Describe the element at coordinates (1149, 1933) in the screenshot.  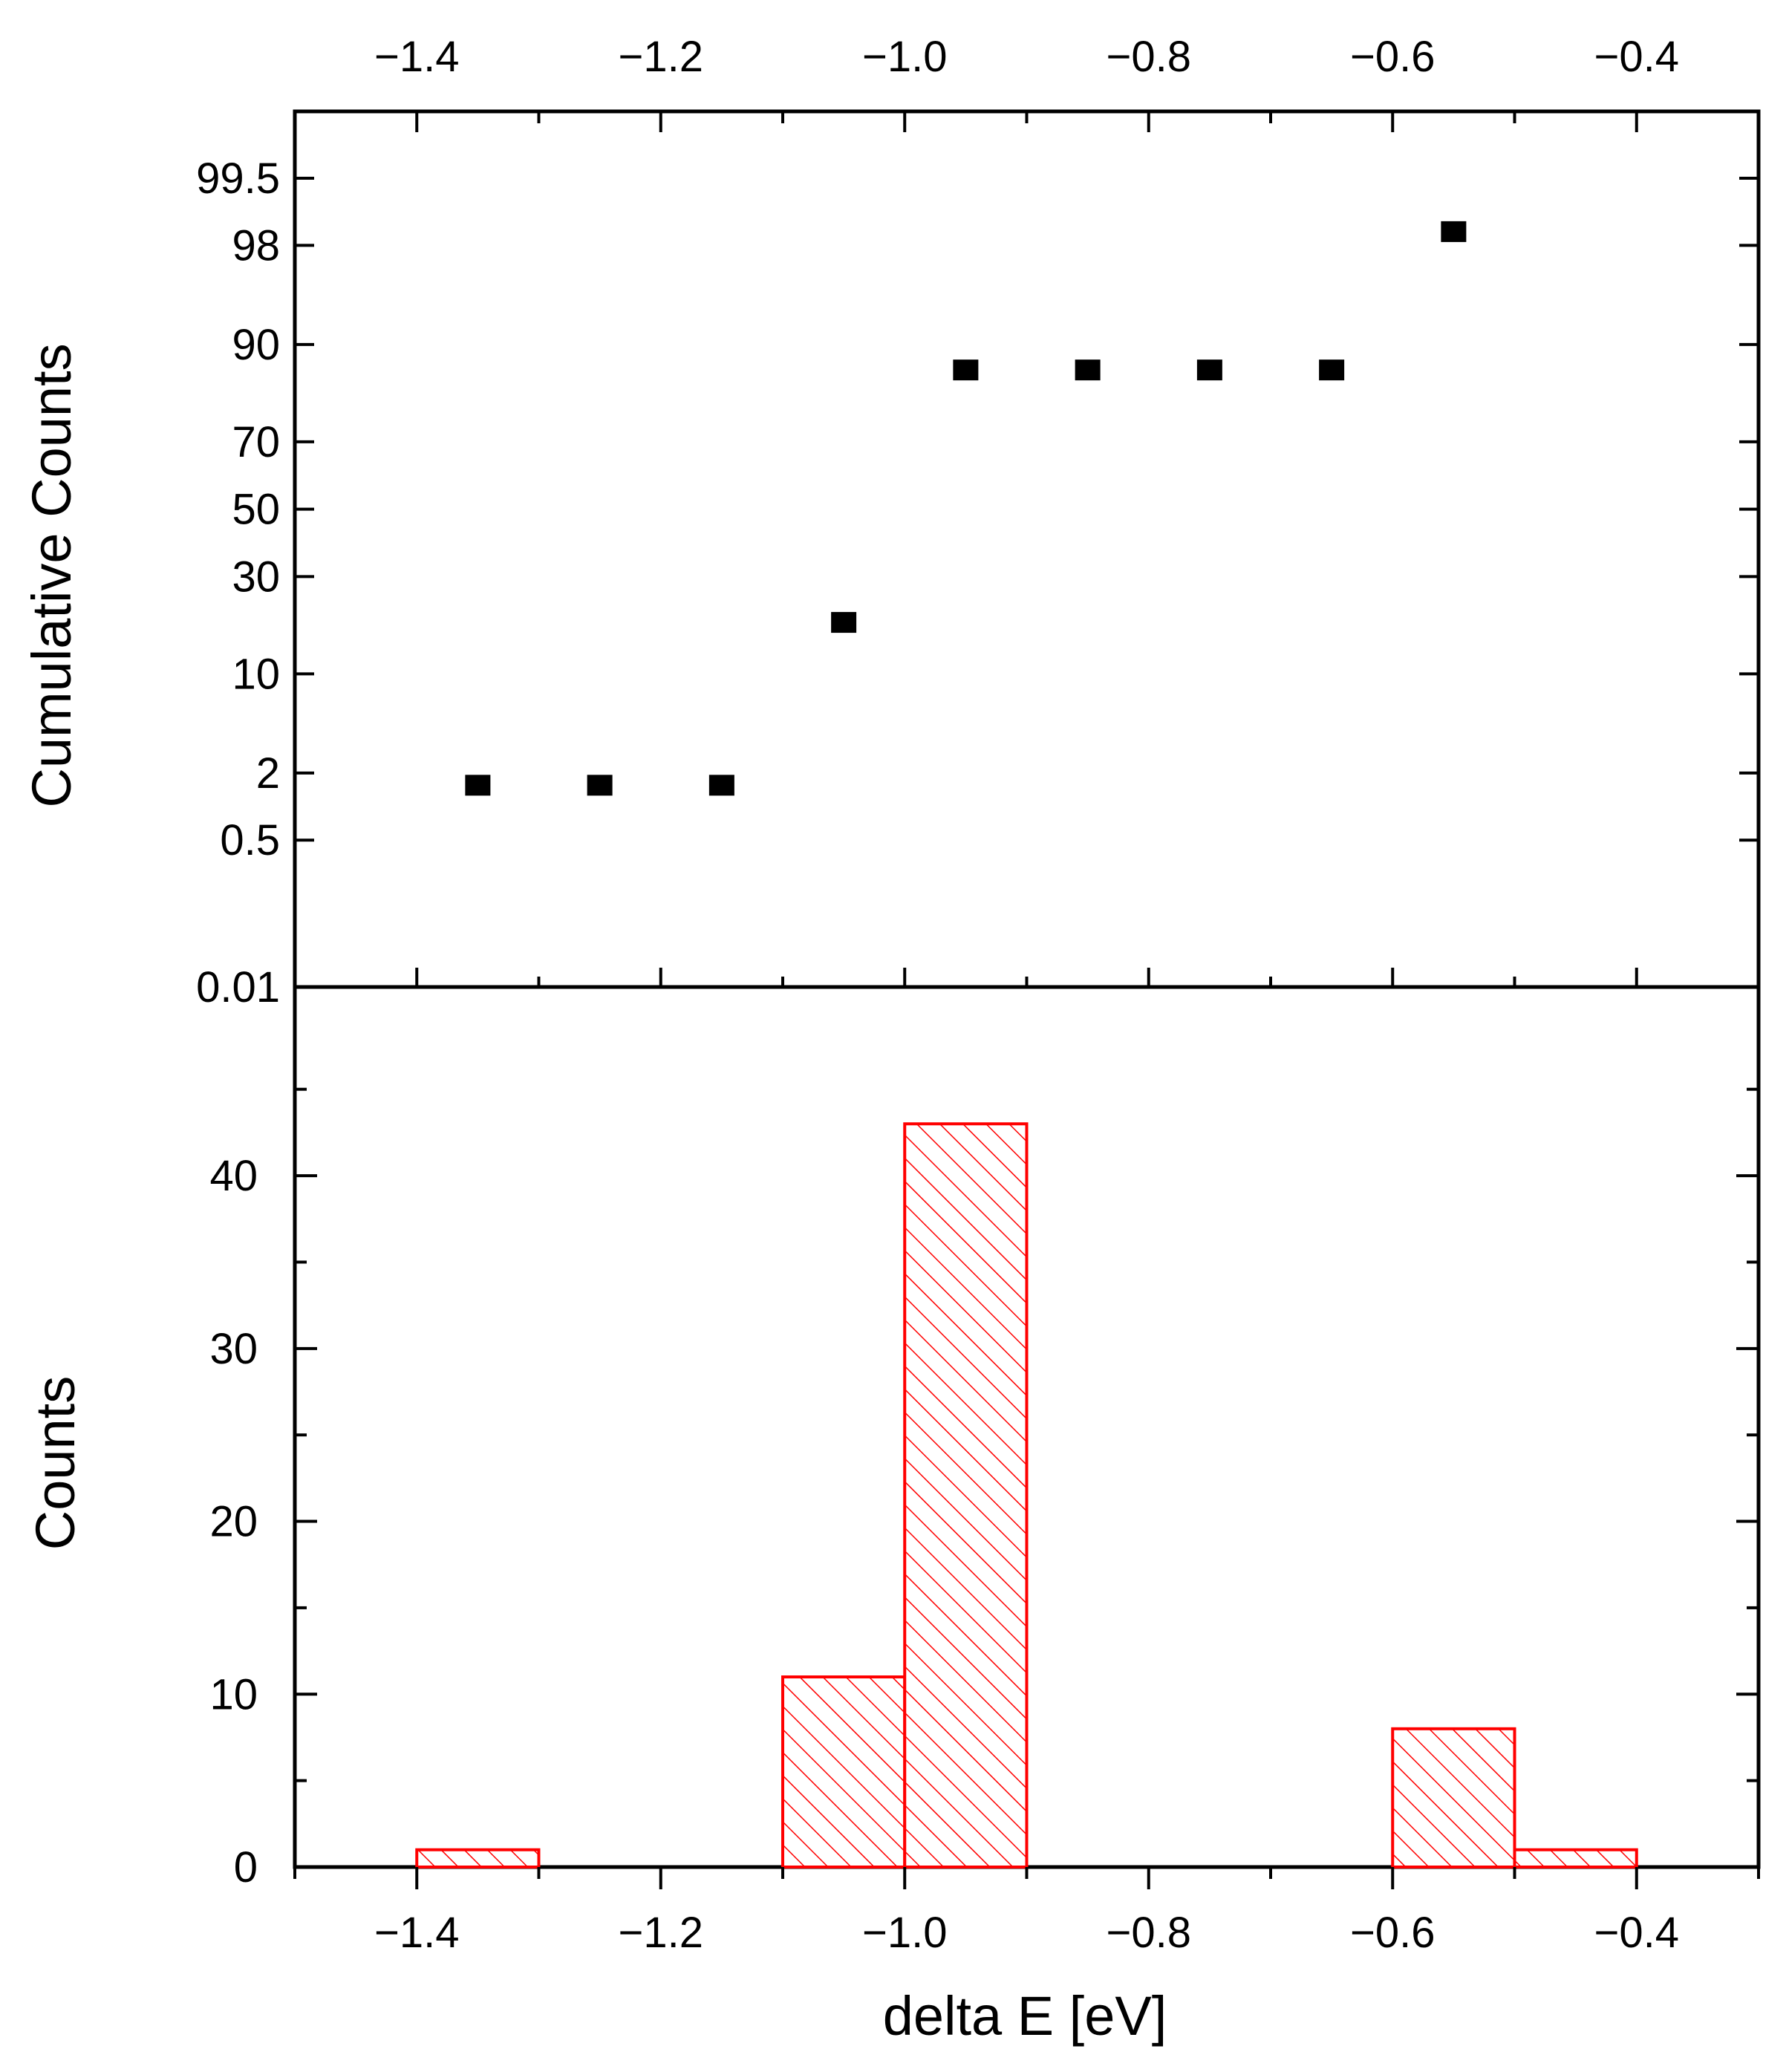
I see `bottom-x-tick-label: −0.8` at that location.